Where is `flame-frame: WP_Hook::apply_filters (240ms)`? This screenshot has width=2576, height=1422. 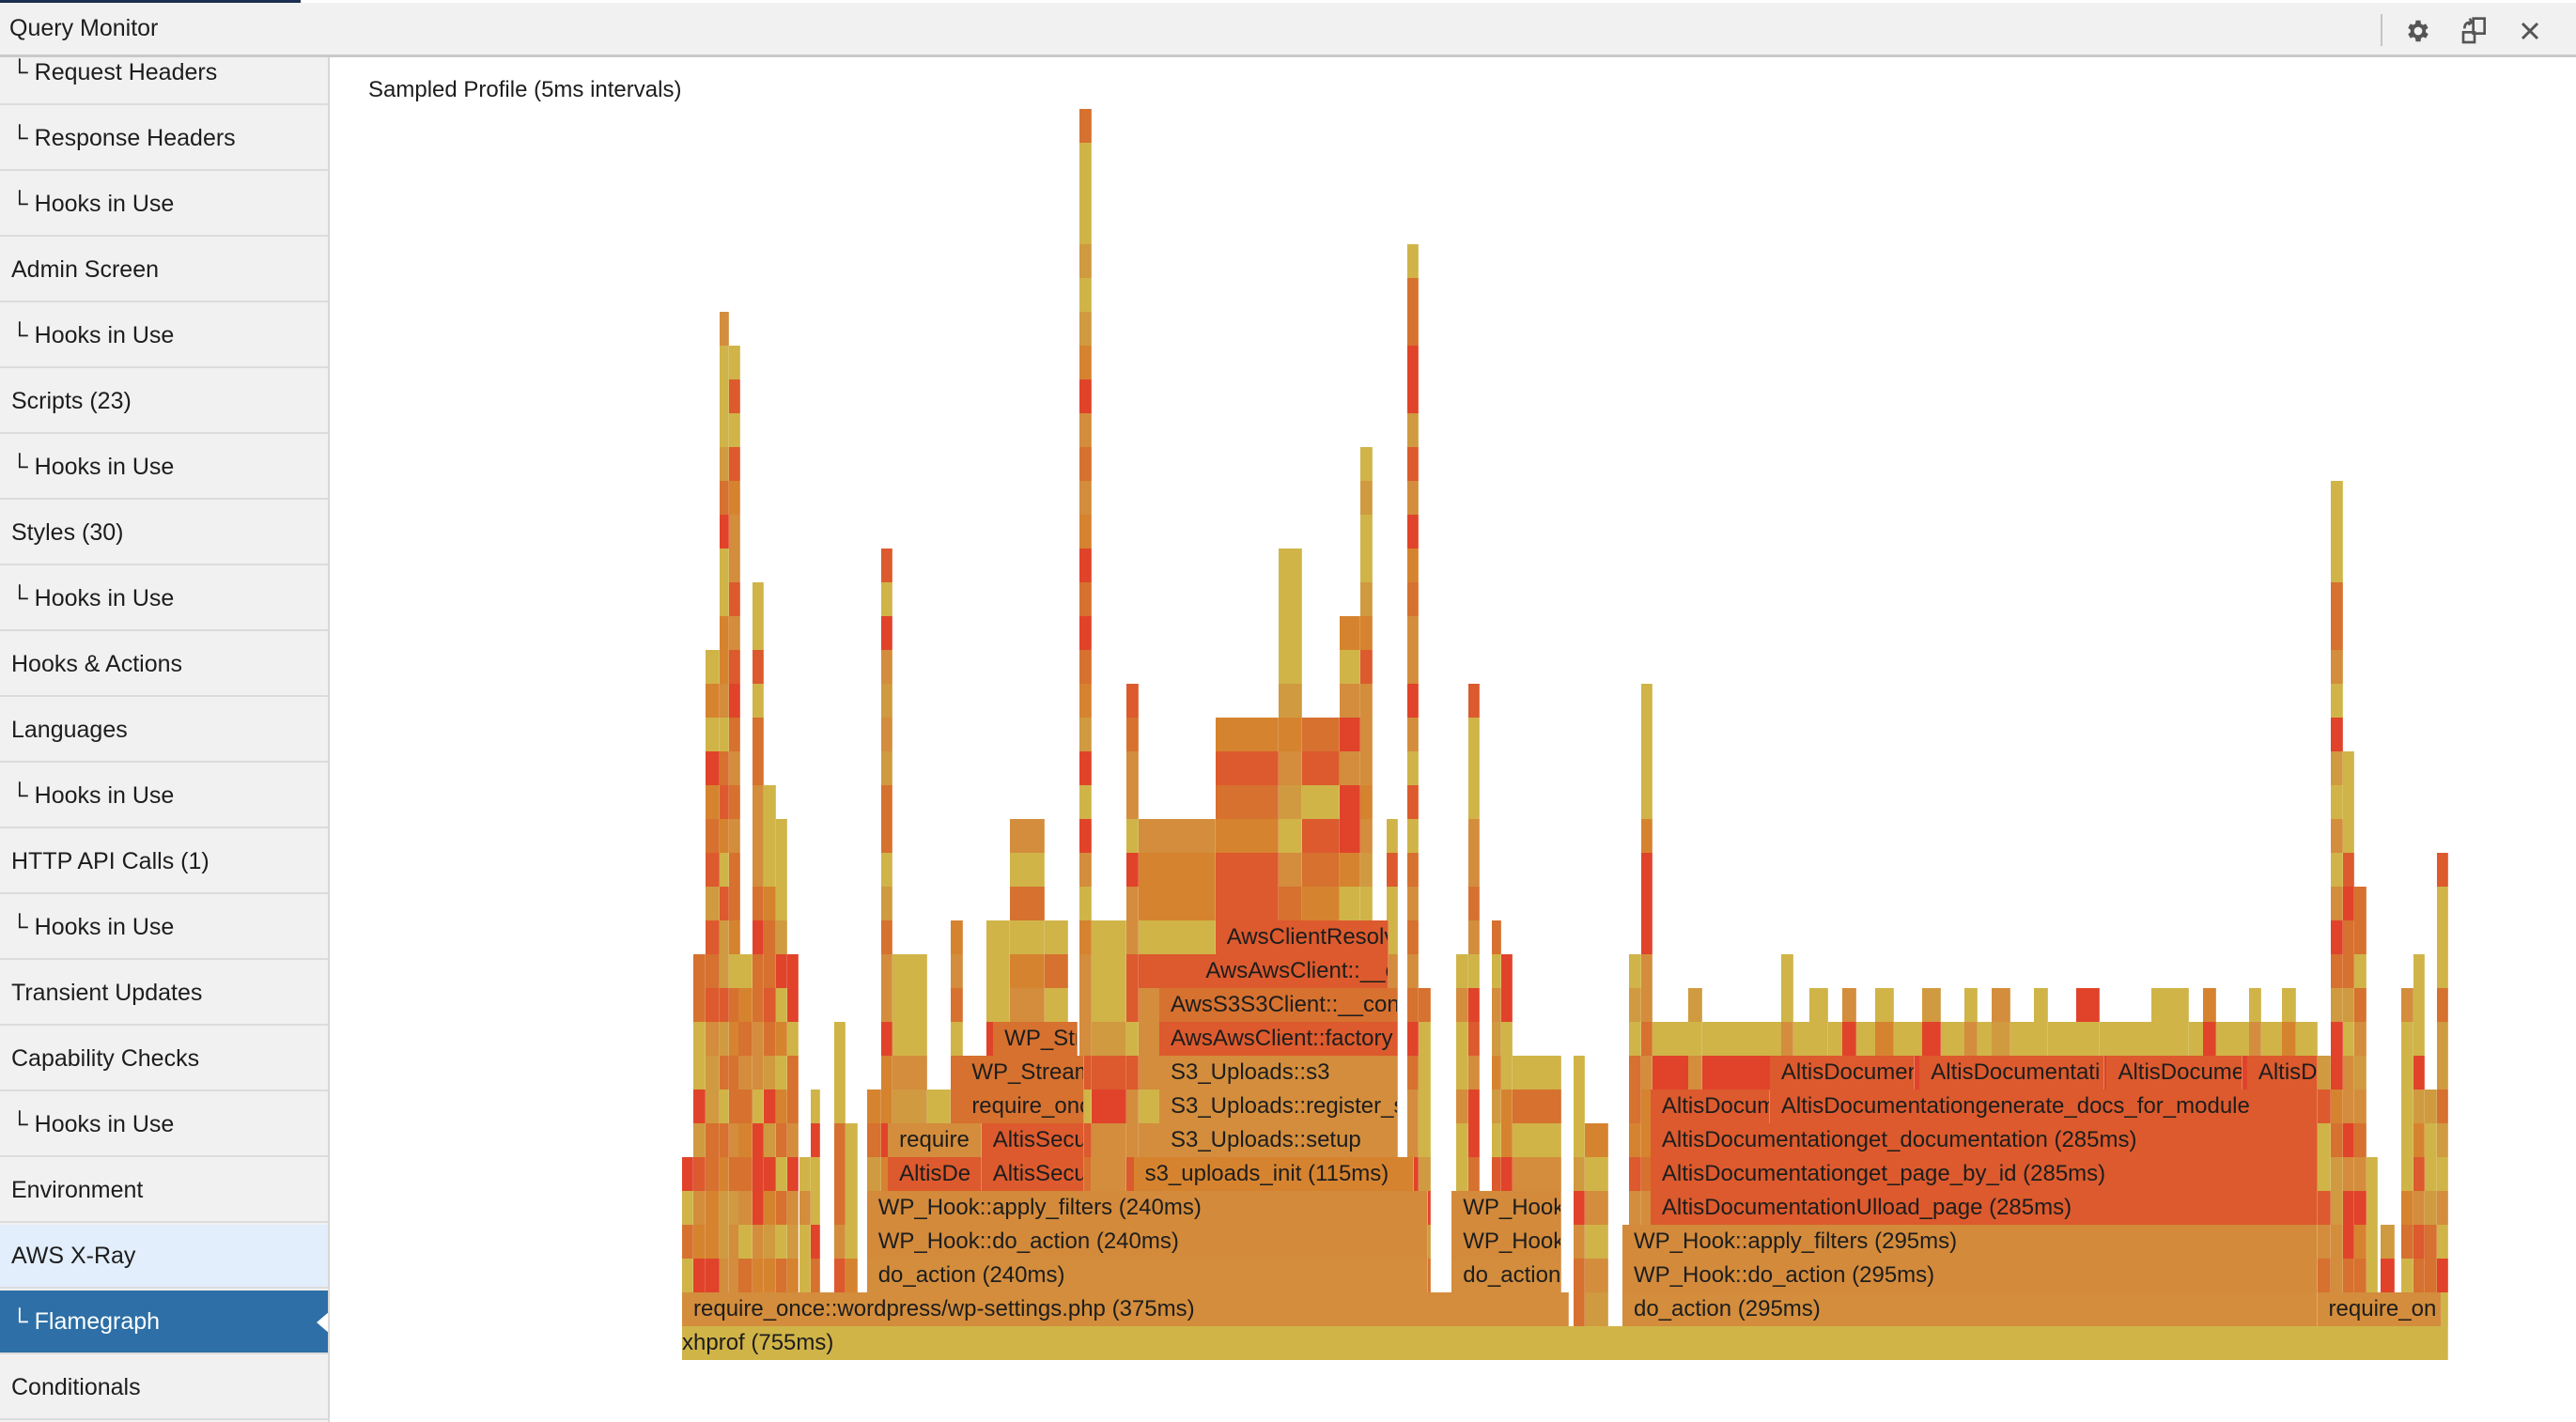
flame-frame: WP_Hook::apply_filters (240ms) is located at coordinates (1148, 1208).